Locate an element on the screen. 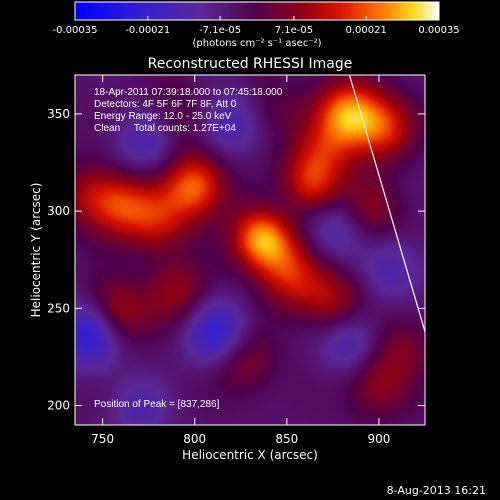  colorbar-gradient is located at coordinates (257, 11).